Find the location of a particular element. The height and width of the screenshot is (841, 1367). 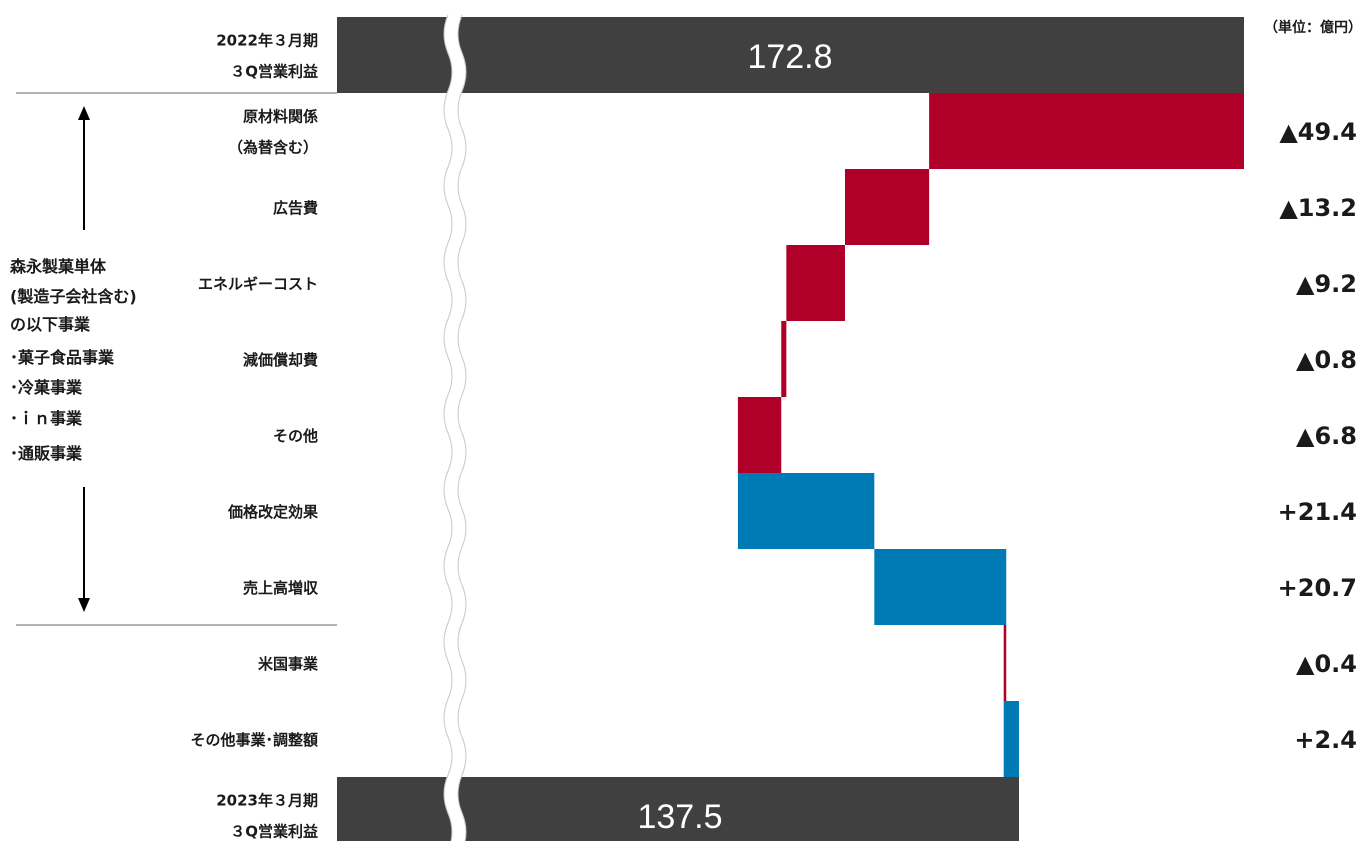

side-note-line-5: ･冷菓事業 is located at coordinates (46, 387).